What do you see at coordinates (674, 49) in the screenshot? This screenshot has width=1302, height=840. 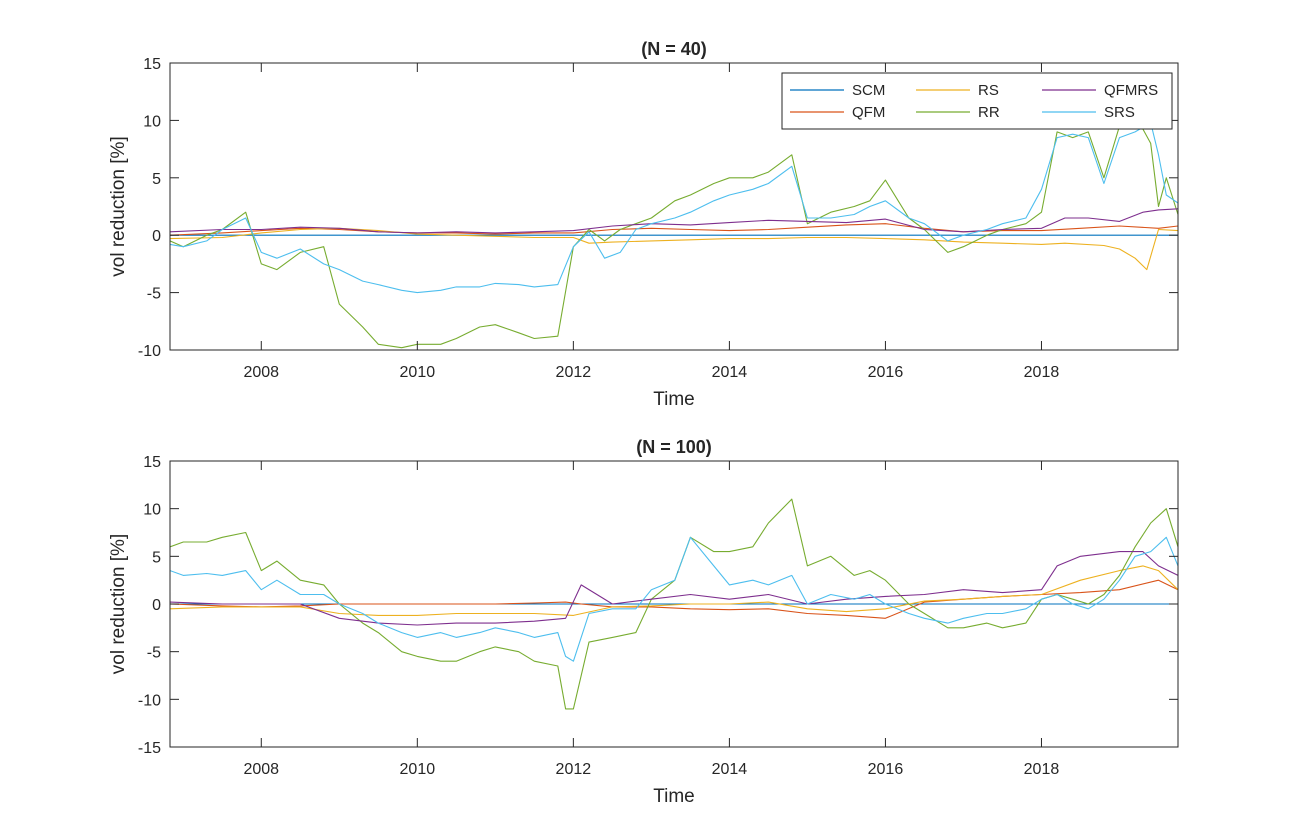 I see `chart-title: (N = 40)` at bounding box center [674, 49].